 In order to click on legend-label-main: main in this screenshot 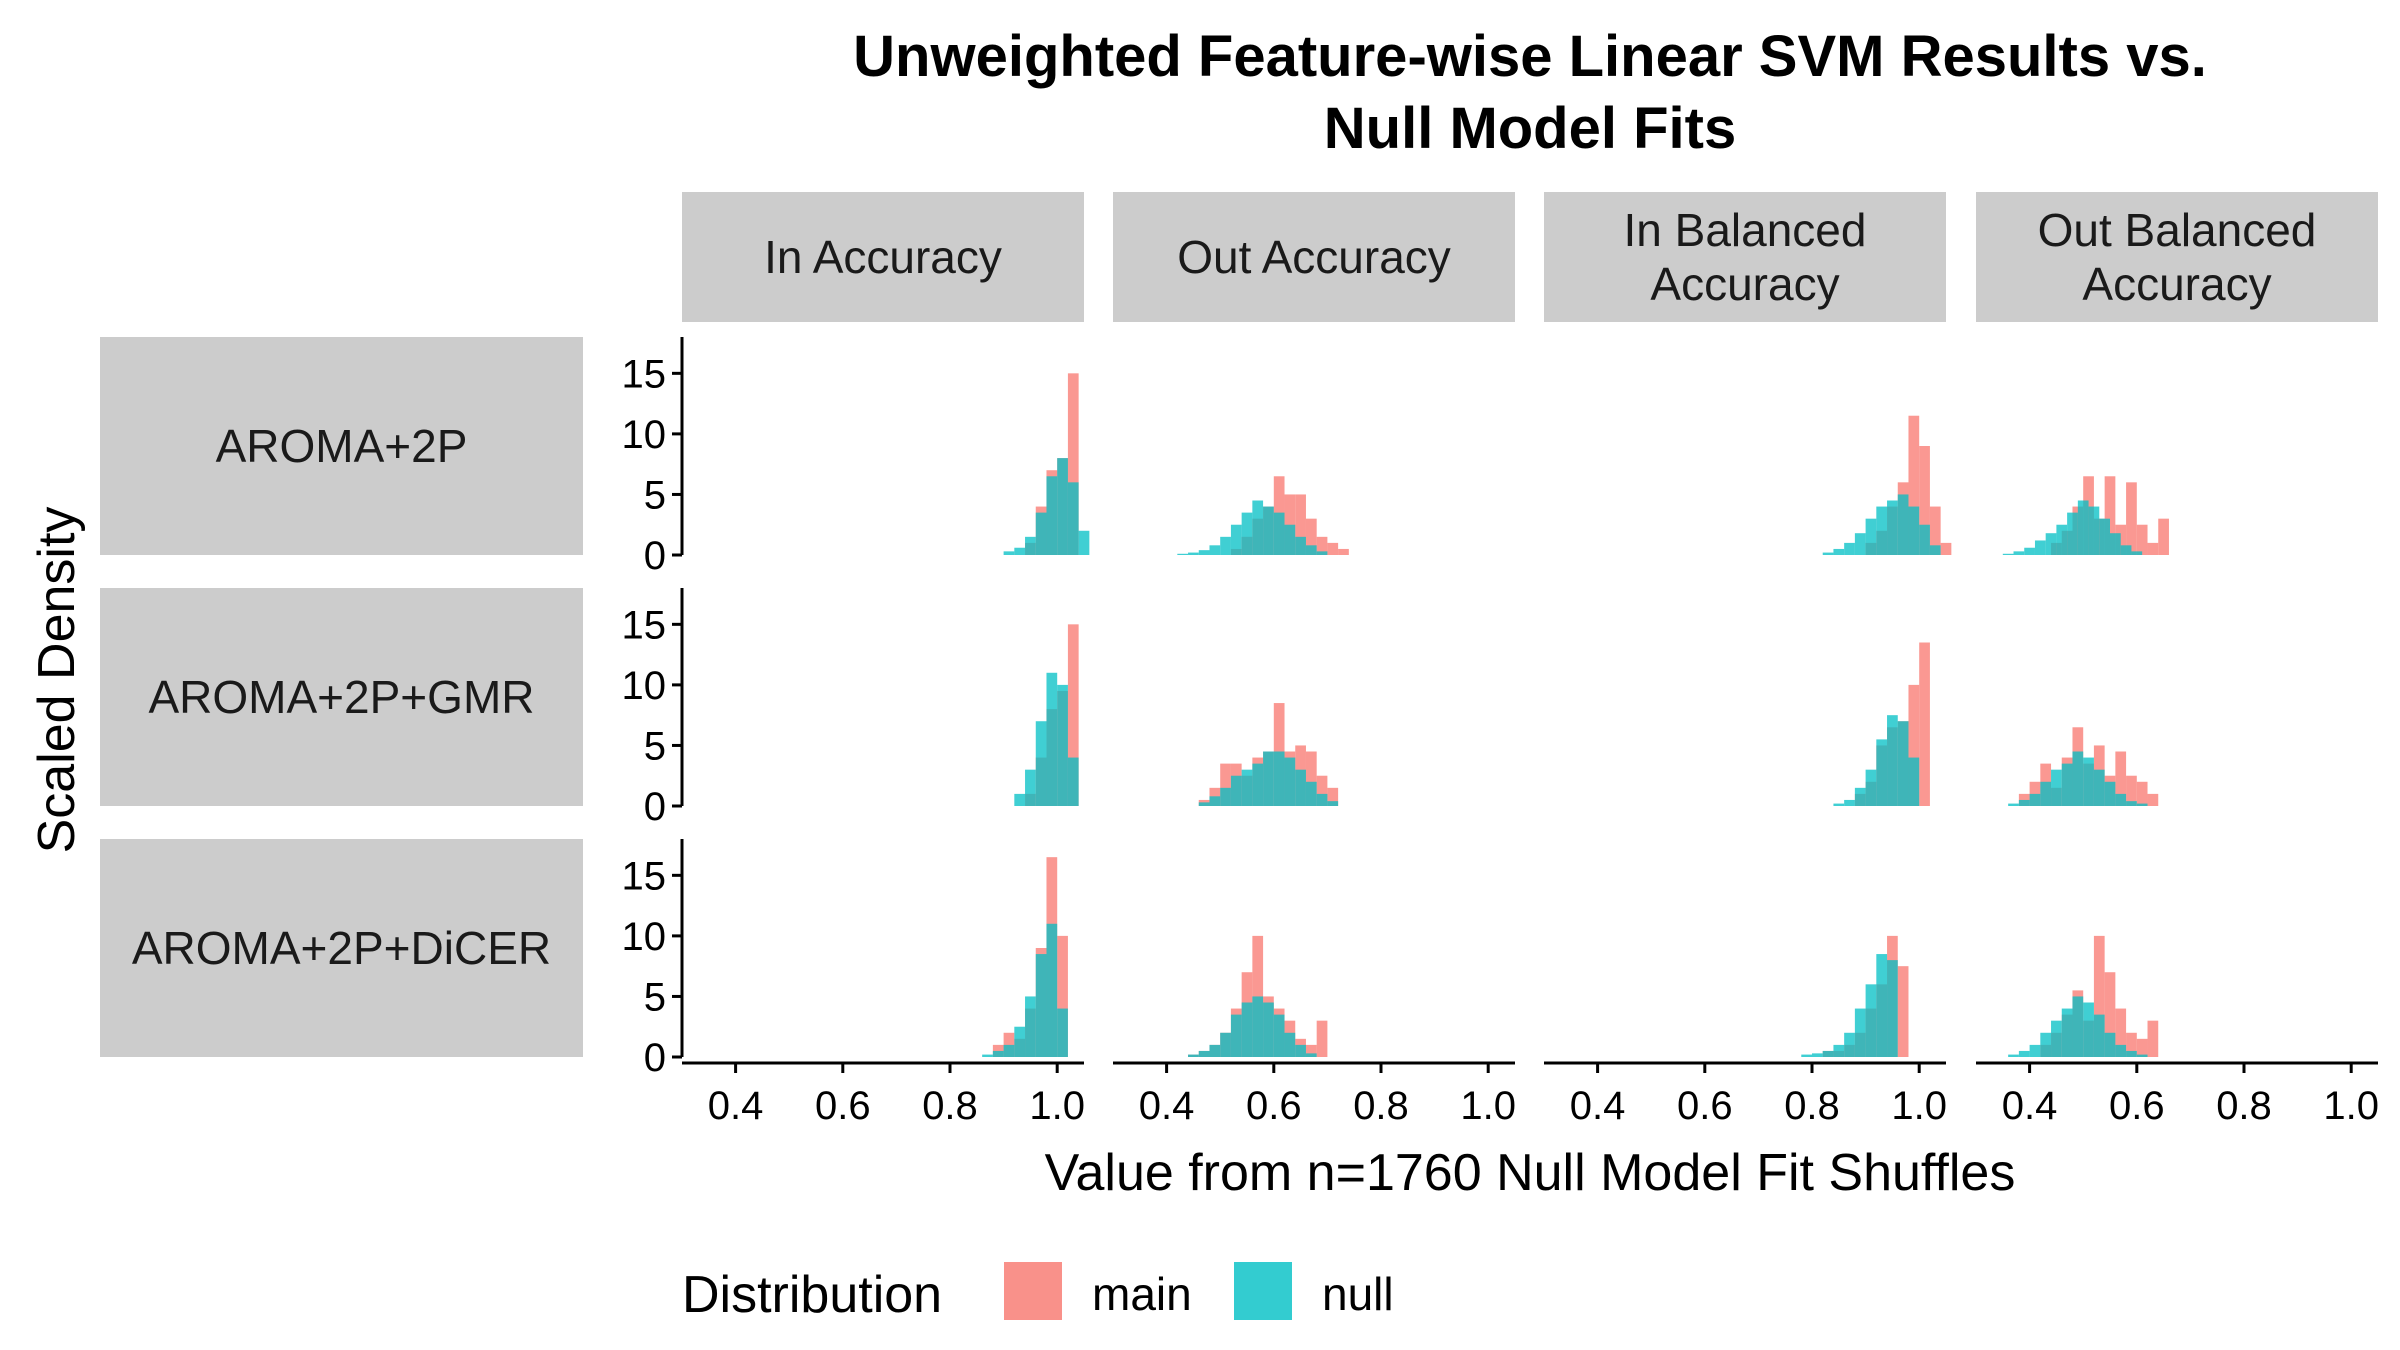, I will do `click(1142, 1294)`.